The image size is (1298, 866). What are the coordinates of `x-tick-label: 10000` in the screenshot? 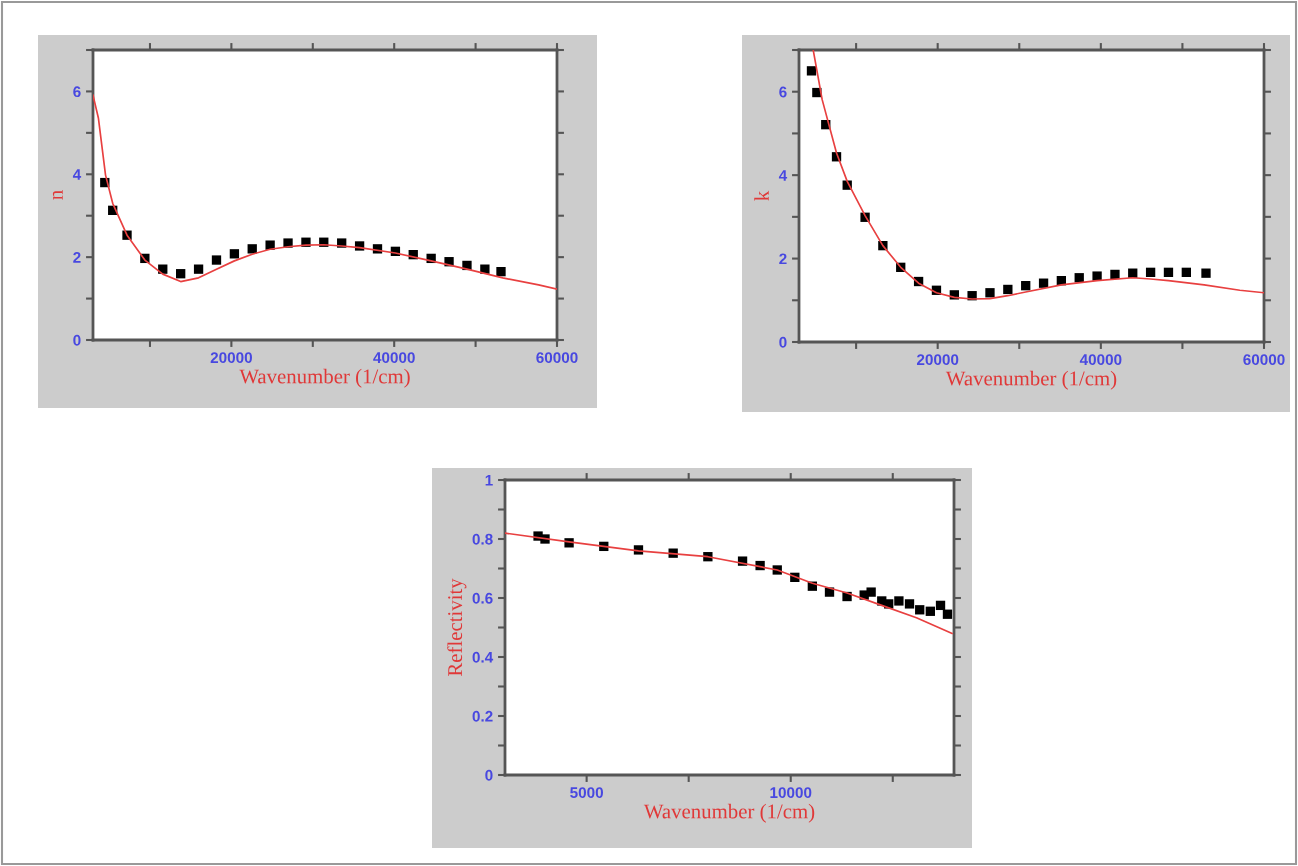 It's located at (791, 793).